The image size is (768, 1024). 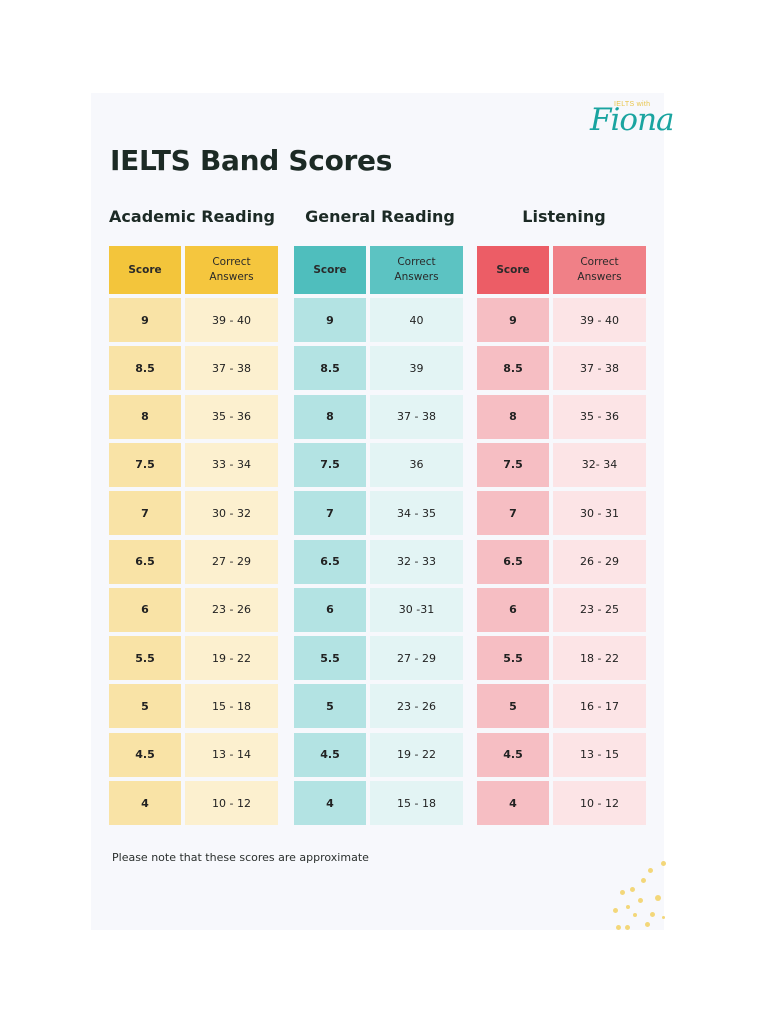 I want to click on correct-answers-cell: 30 -31, so click(x=416, y=609).